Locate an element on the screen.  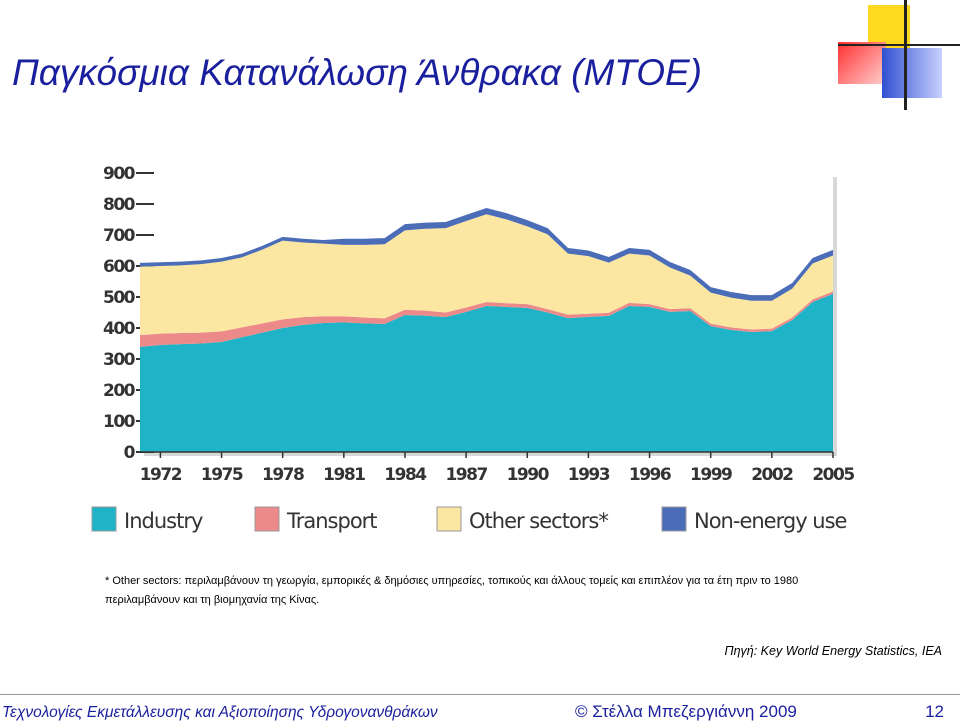
legend-label: Industry is located at coordinates (163, 521).